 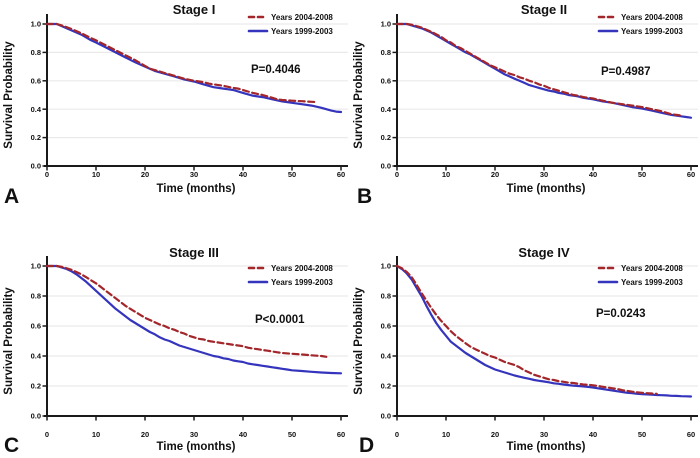 I want to click on panel-title: Stage II, so click(x=544, y=9).